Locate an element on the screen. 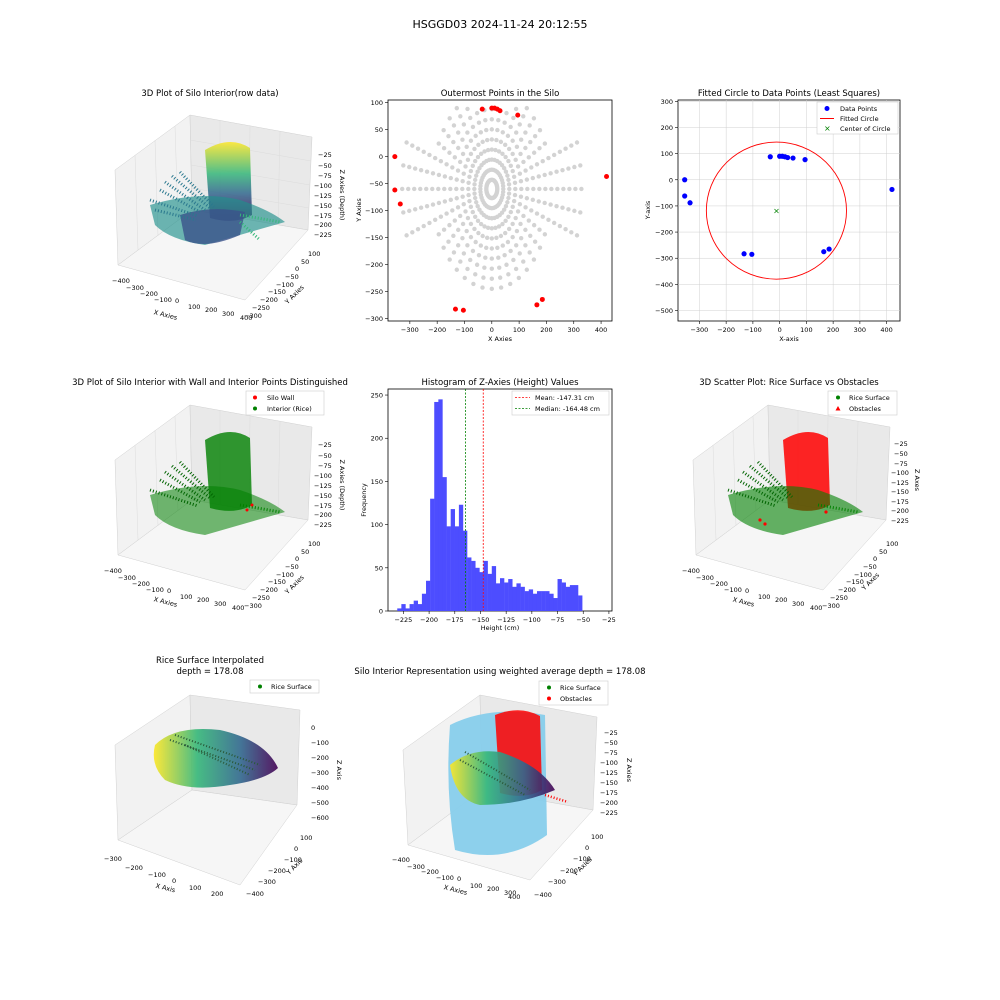  legend-label-rice: Rice Surface is located at coordinates (291, 687).